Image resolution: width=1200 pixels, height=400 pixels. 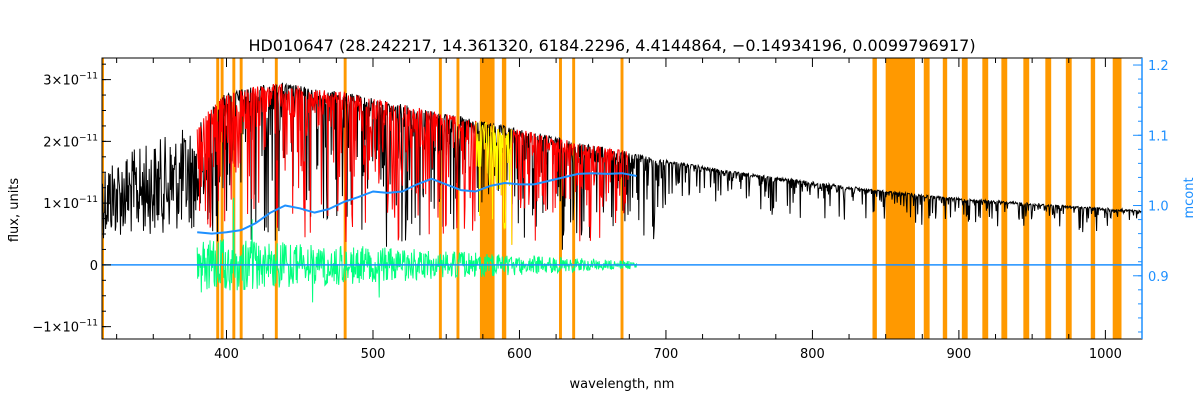 I want to click on y-axis-title: flux, units, so click(x=14, y=210).